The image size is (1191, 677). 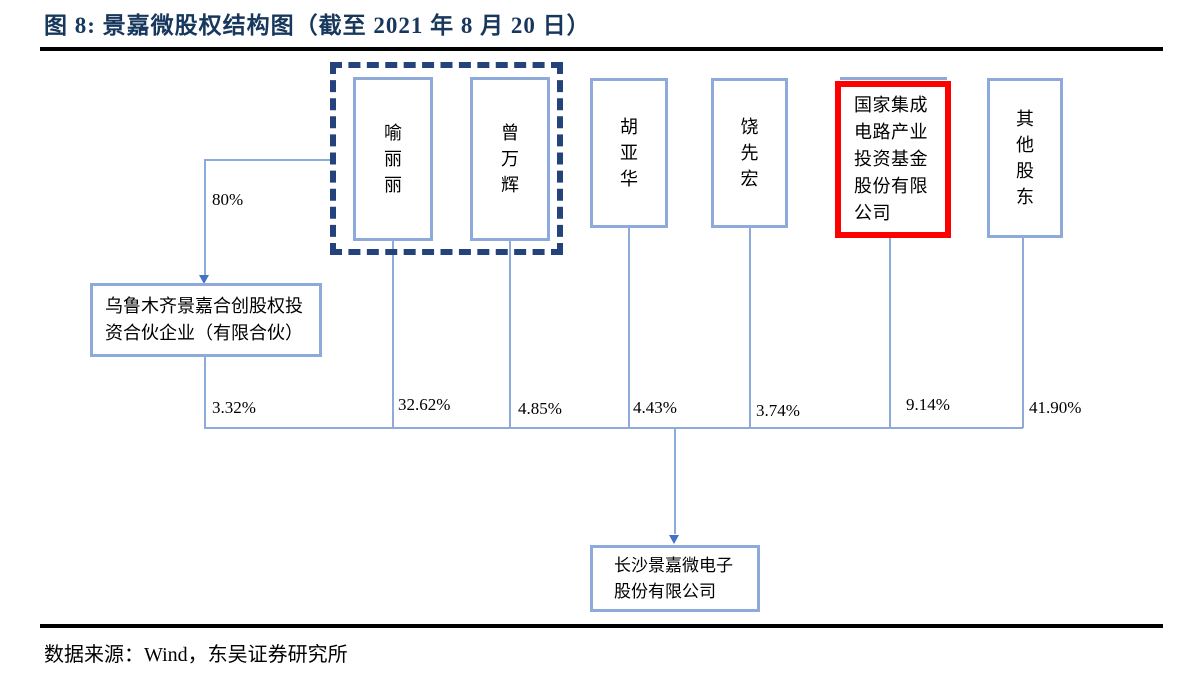 What do you see at coordinates (510, 334) in the screenshot?
I see `connector-zeng-wanhui-drop` at bounding box center [510, 334].